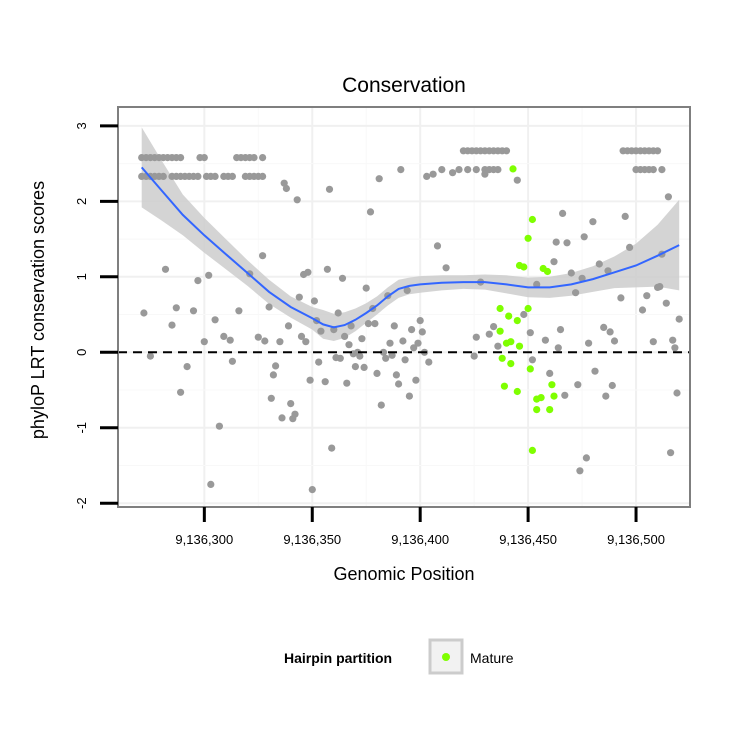  What do you see at coordinates (399, 656) in the screenshot?
I see `legend: Hairpin partition Mature` at bounding box center [399, 656].